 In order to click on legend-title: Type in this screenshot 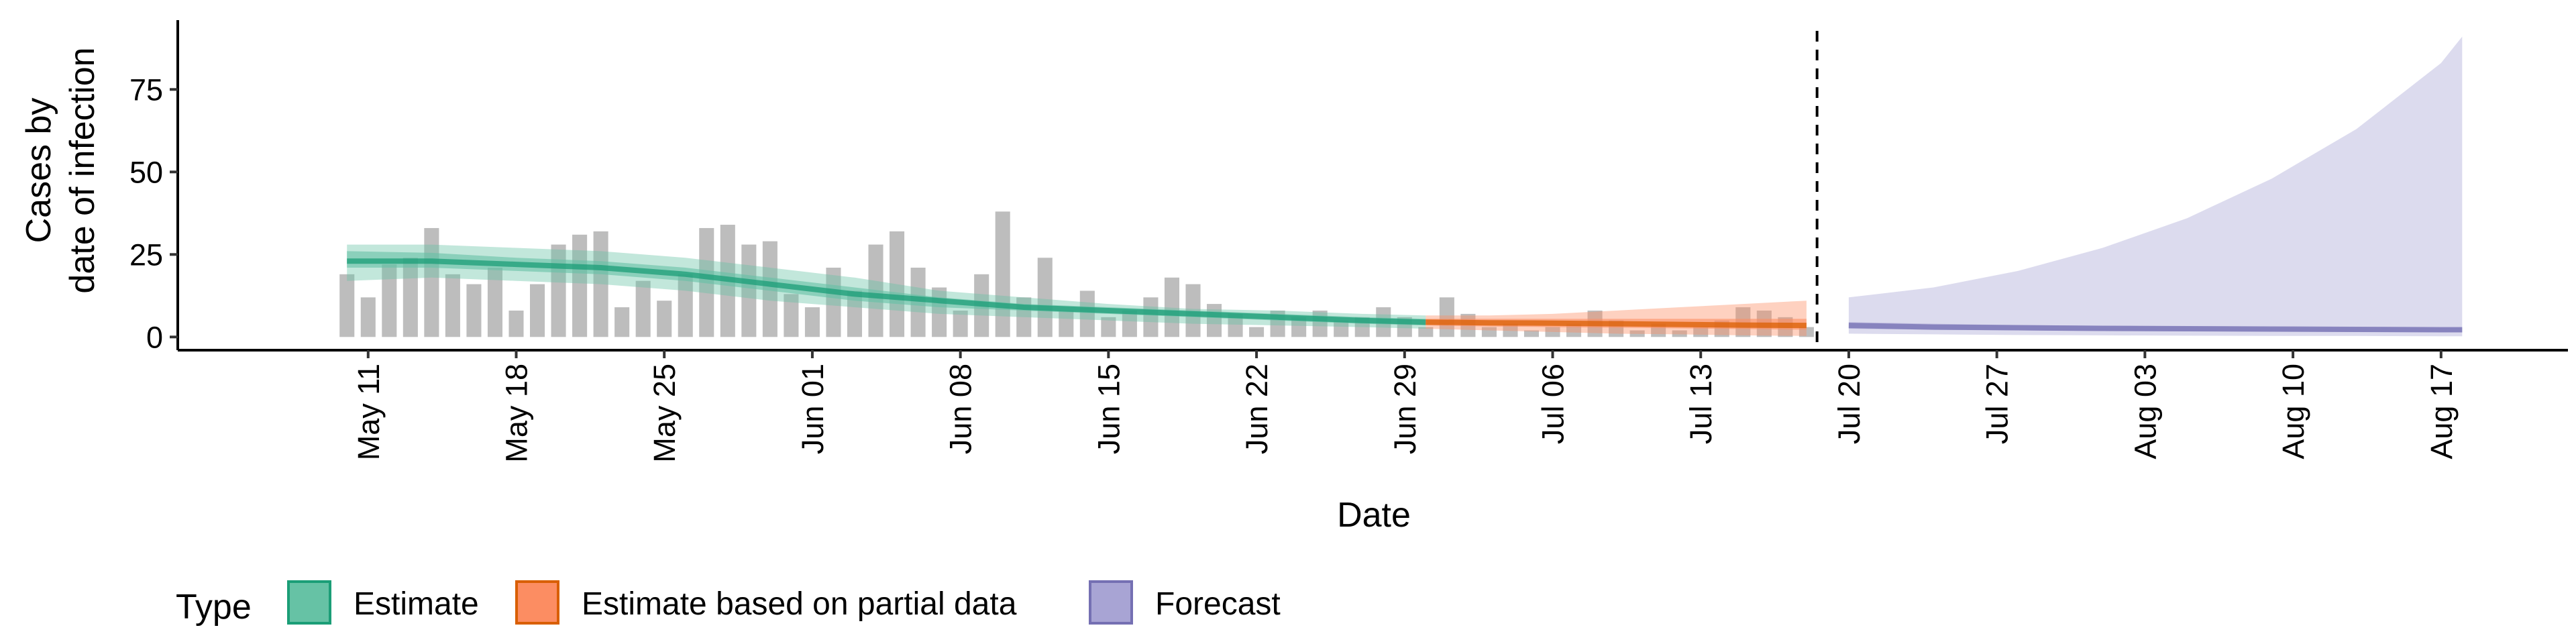, I will do `click(214, 607)`.